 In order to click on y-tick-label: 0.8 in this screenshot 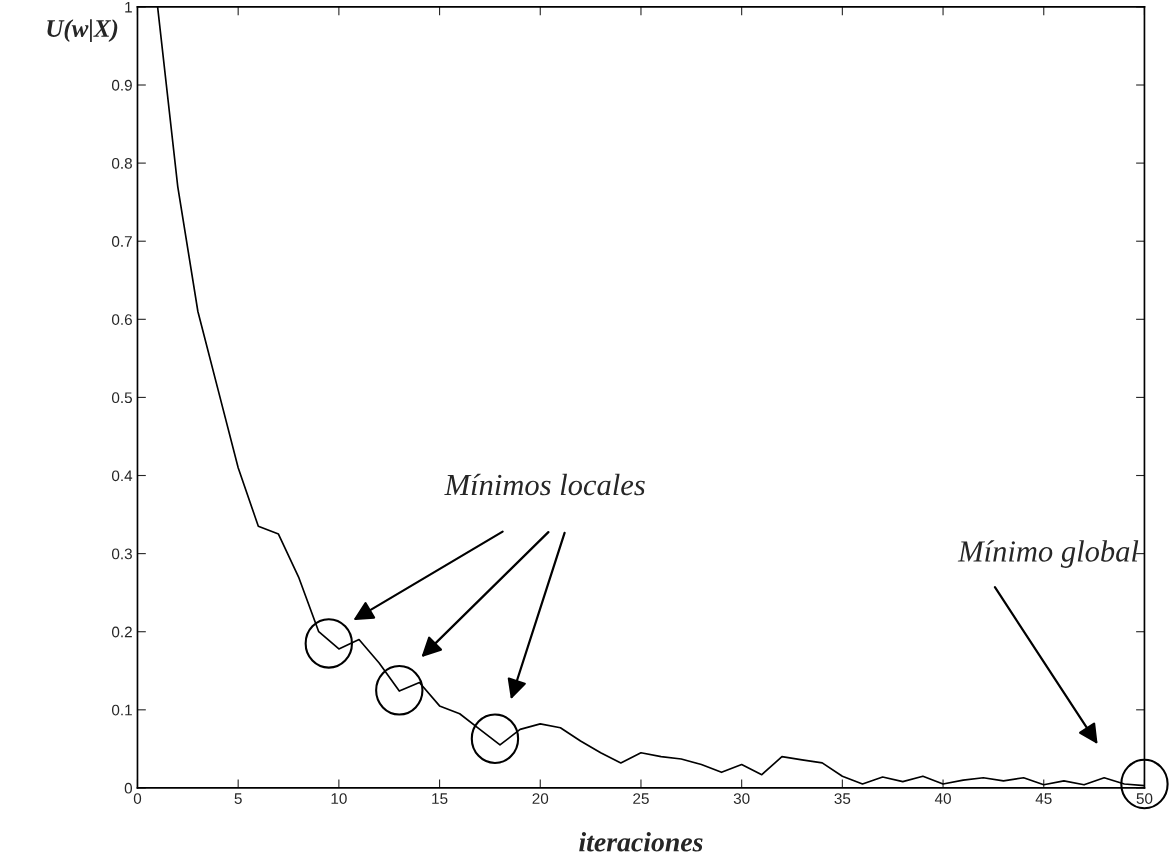, I will do `click(121, 163)`.